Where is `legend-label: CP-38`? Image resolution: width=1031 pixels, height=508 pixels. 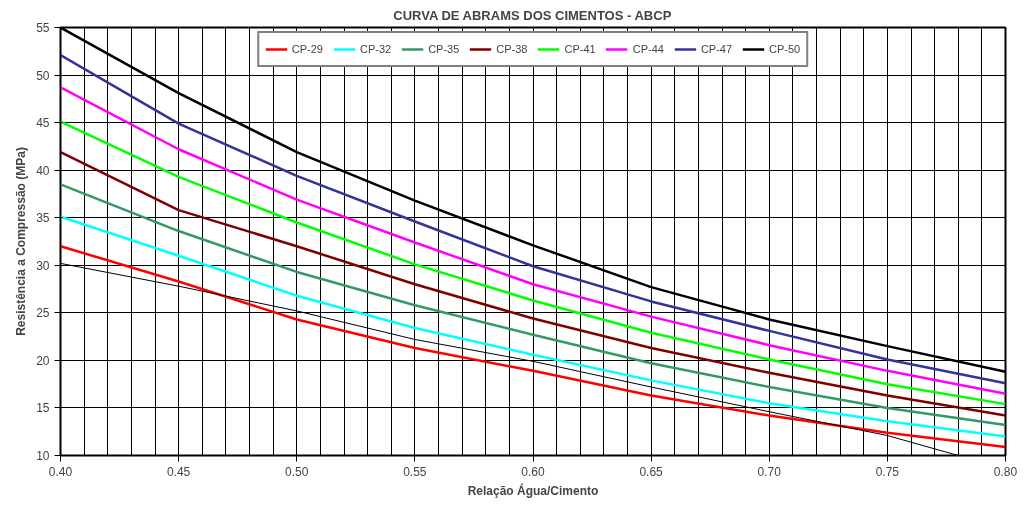
legend-label: CP-38 is located at coordinates (512, 49).